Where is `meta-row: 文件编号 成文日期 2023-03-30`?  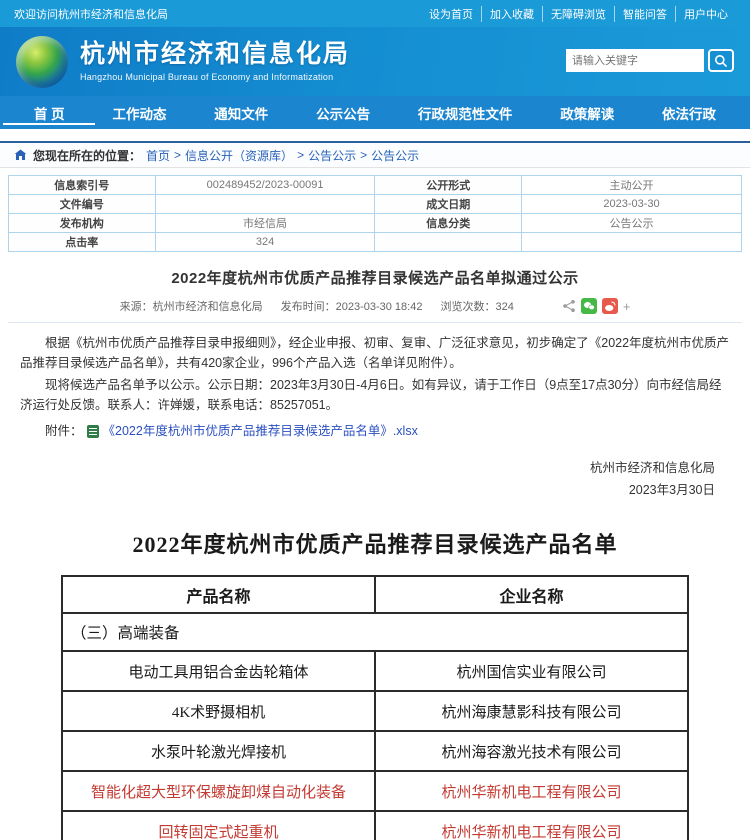
meta-row: 文件编号 成文日期 2023-03-30 is located at coordinates (375, 204).